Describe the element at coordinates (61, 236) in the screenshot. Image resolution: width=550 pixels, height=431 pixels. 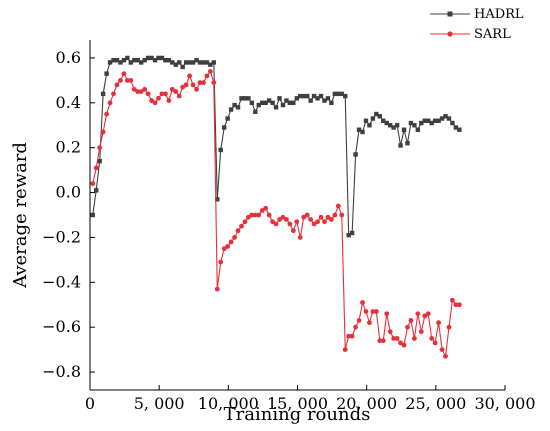
I see `y-tick-label: −0.2` at that location.